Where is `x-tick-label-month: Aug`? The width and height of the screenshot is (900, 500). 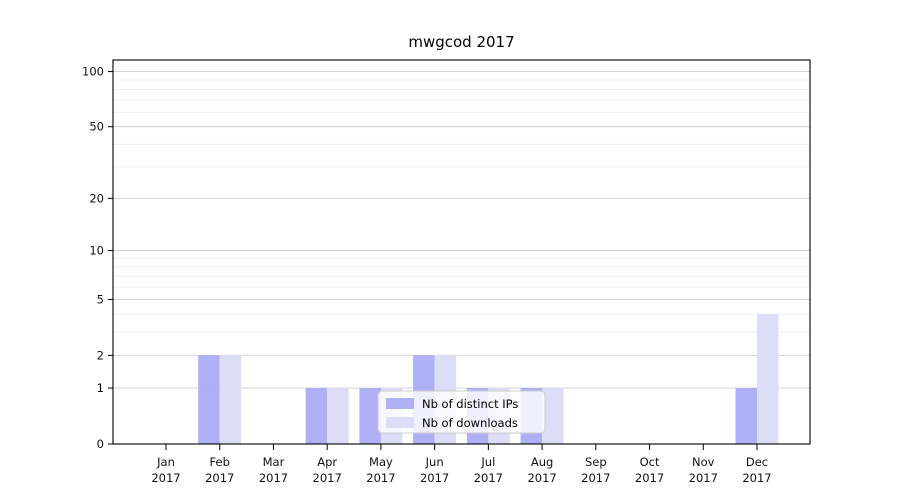 x-tick-label-month: Aug is located at coordinates (542, 462).